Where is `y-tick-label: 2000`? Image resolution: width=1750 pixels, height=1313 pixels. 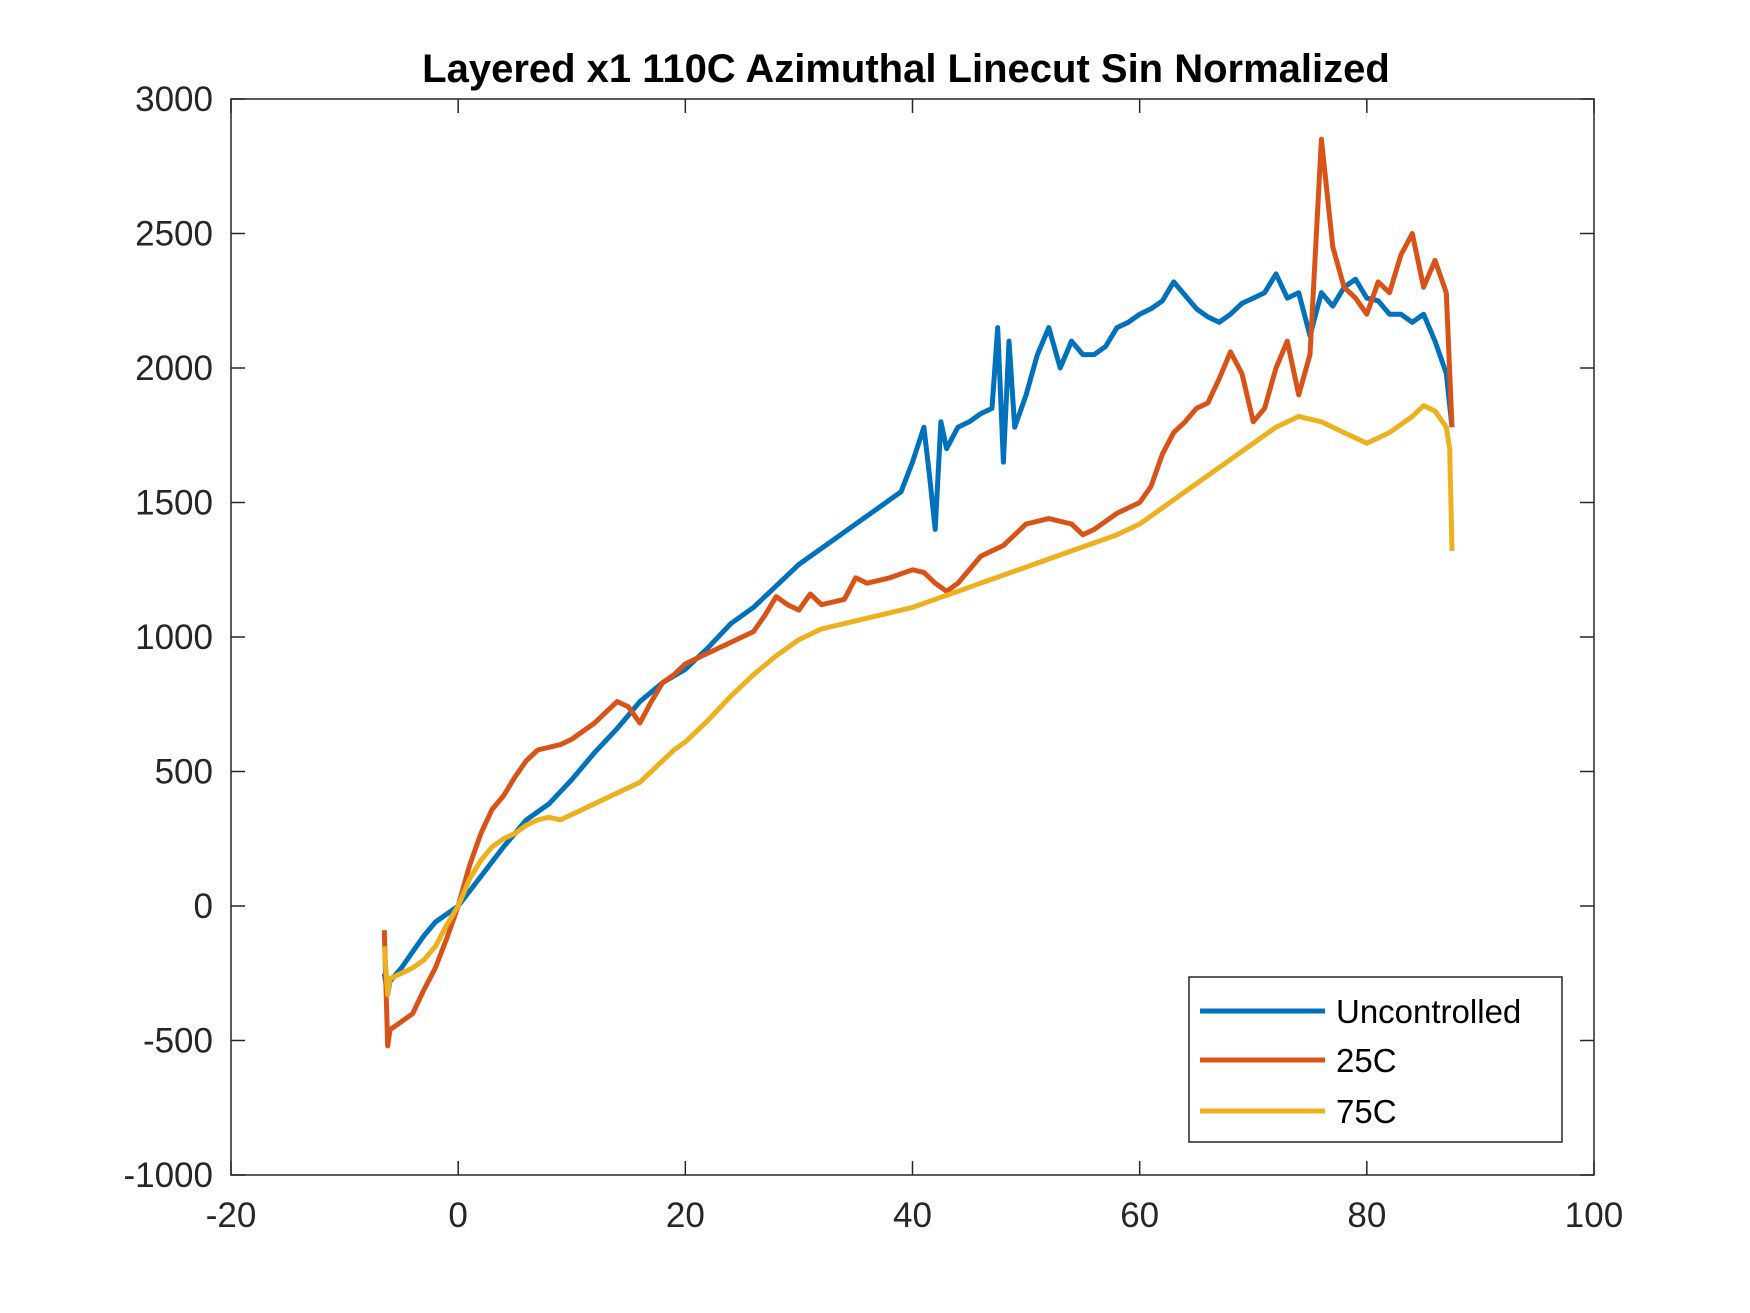 y-tick-label: 2000 is located at coordinates (174, 368).